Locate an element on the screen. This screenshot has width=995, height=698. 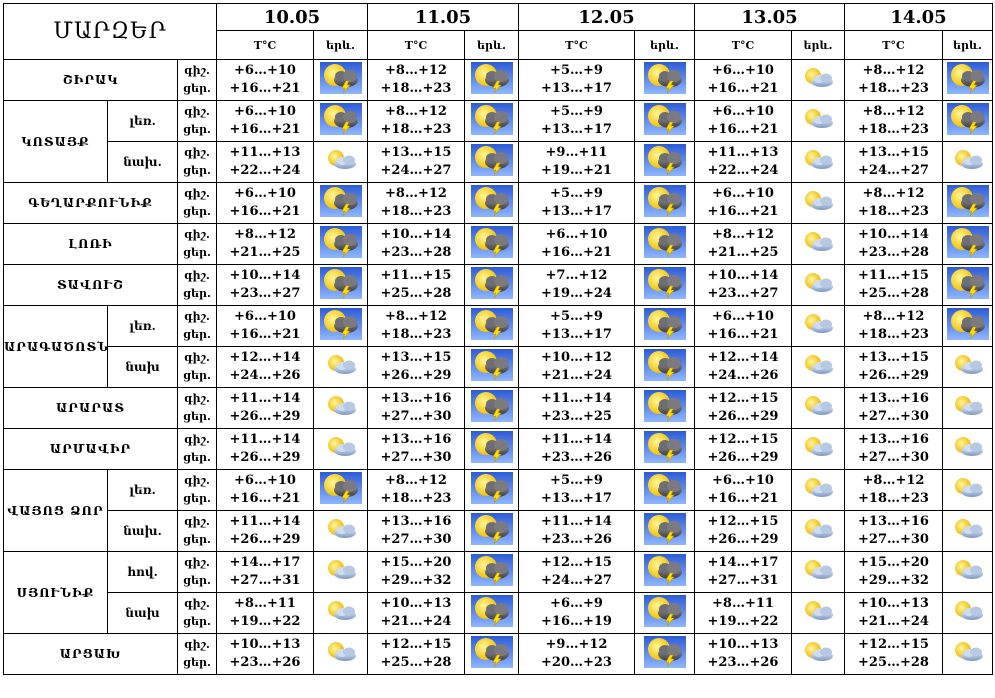
temperature-cell: +9…+12 +20…+23 is located at coordinates (576, 654).